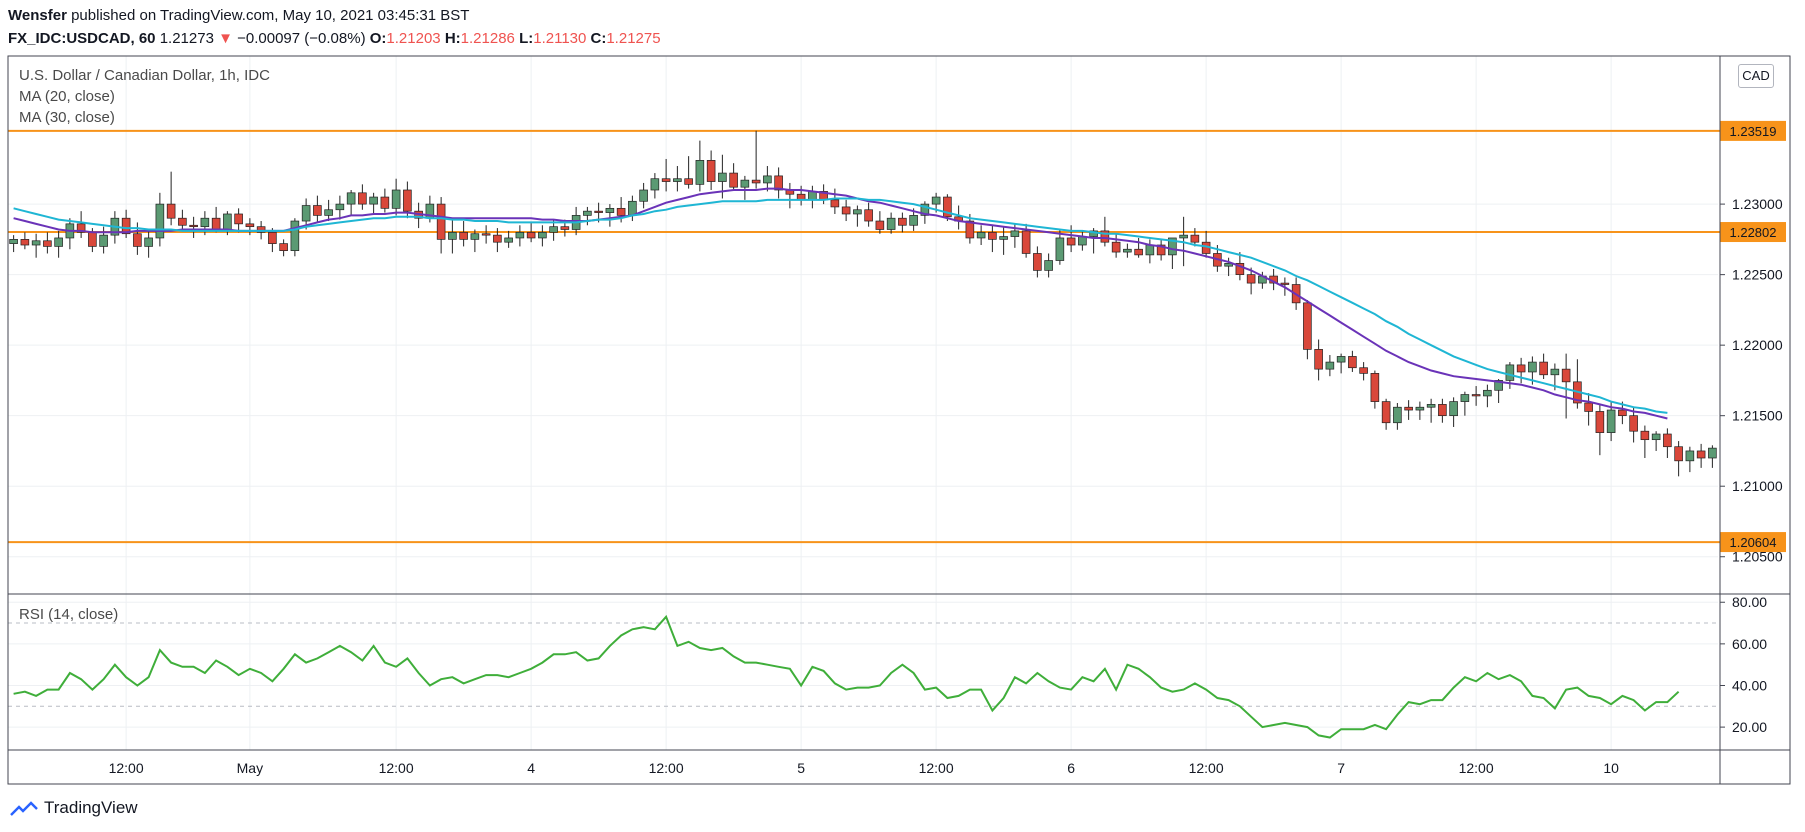 This screenshot has width=1805, height=832. I want to click on rsi-legend: RSI (14, close), so click(69, 614).